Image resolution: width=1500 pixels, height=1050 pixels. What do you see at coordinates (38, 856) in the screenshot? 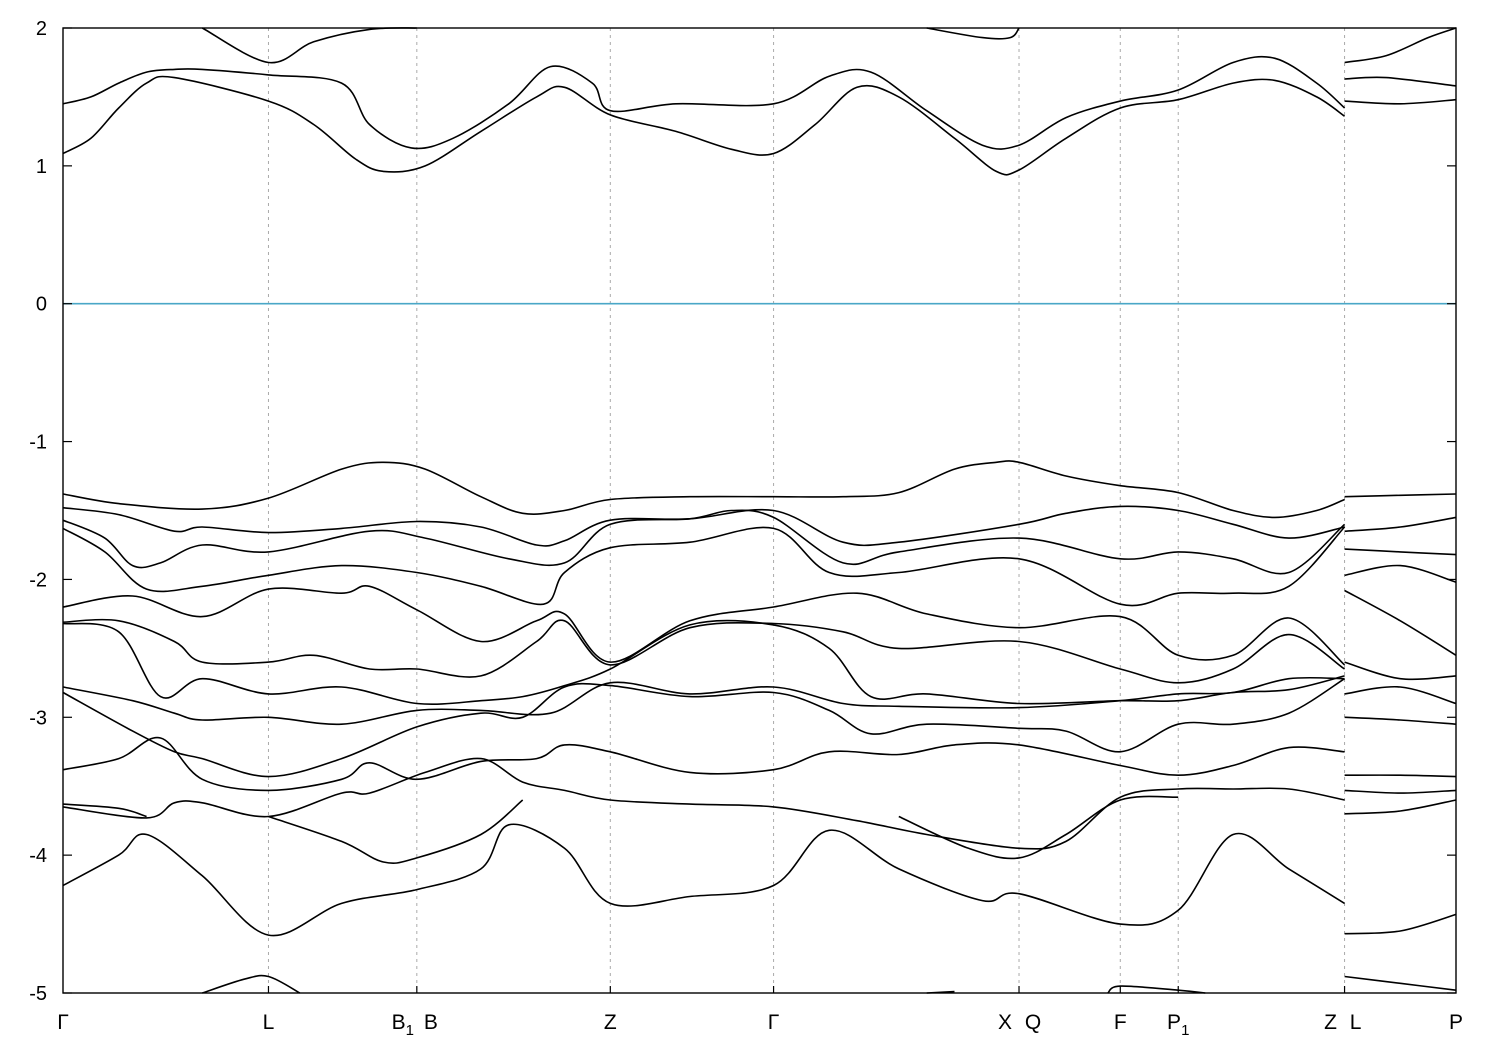
I see `y-tick-label: -4` at bounding box center [38, 856].